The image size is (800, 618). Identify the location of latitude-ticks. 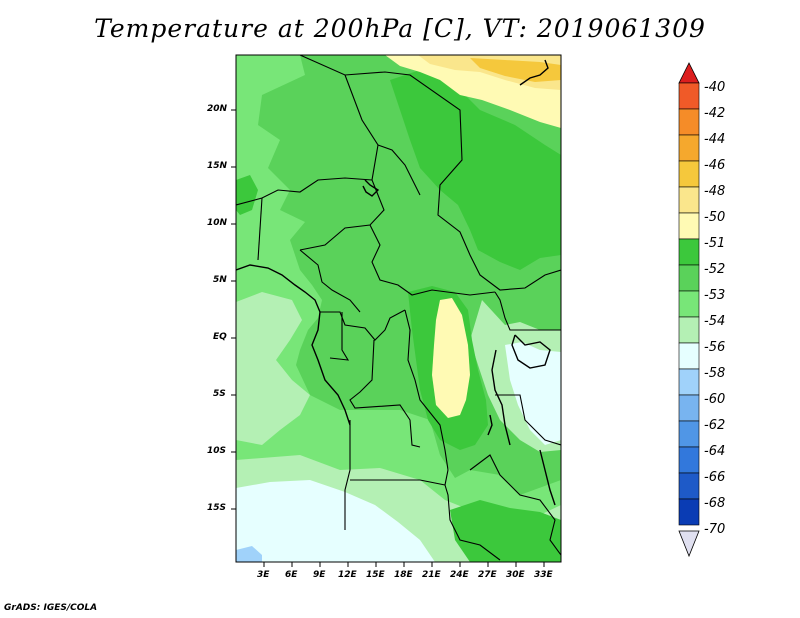
(233, 309).